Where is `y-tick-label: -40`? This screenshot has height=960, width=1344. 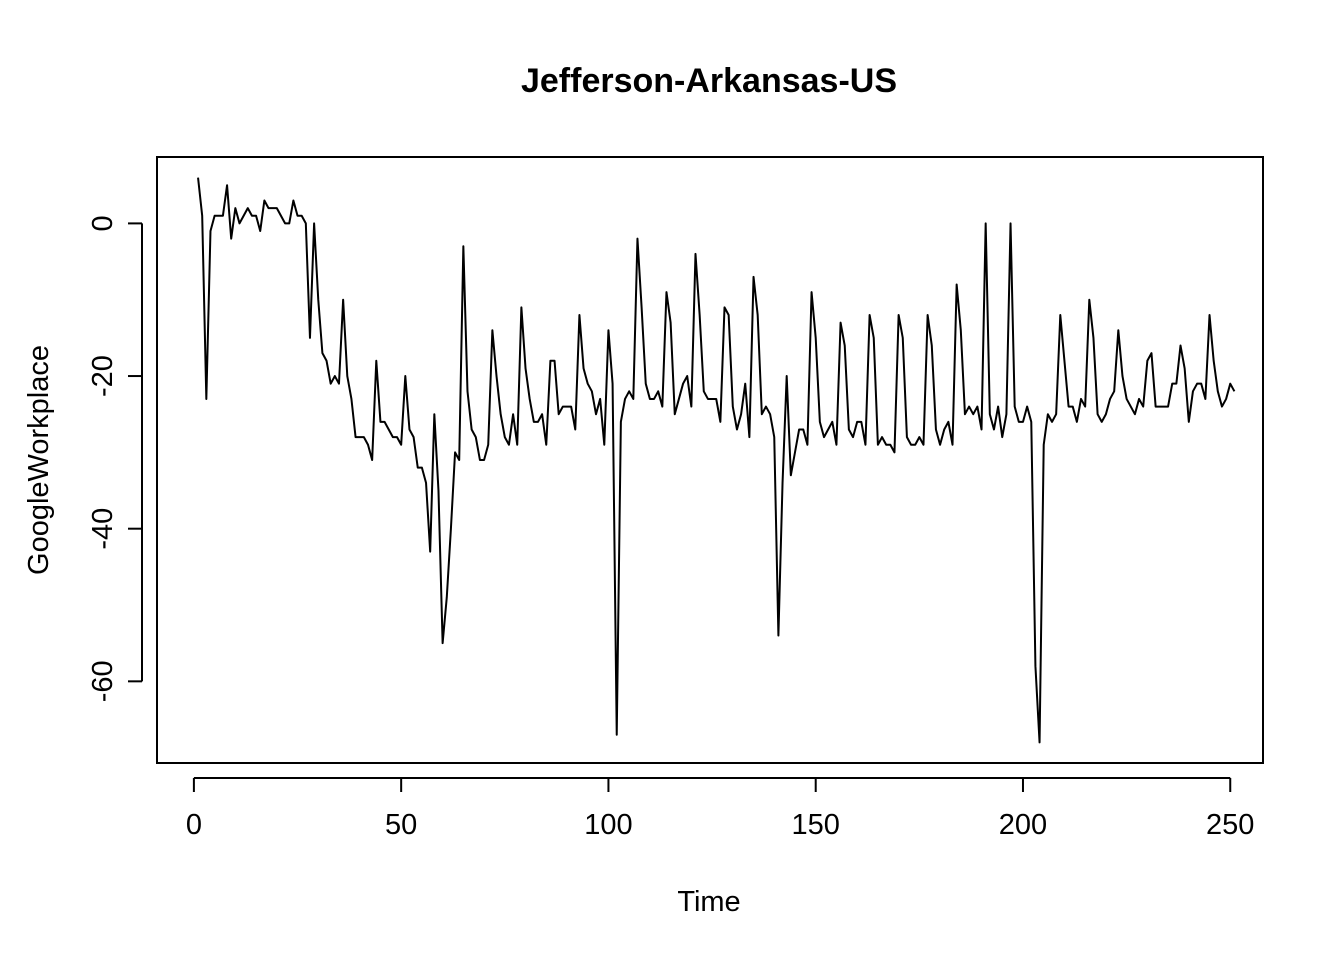
y-tick-label: -40 is located at coordinates (103, 529).